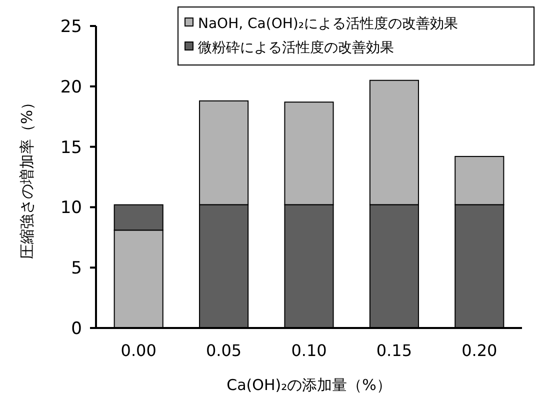 The height and width of the screenshot is (400, 535). What do you see at coordinates (71, 148) in the screenshot?
I see `y-tick-label: 15` at bounding box center [71, 148].